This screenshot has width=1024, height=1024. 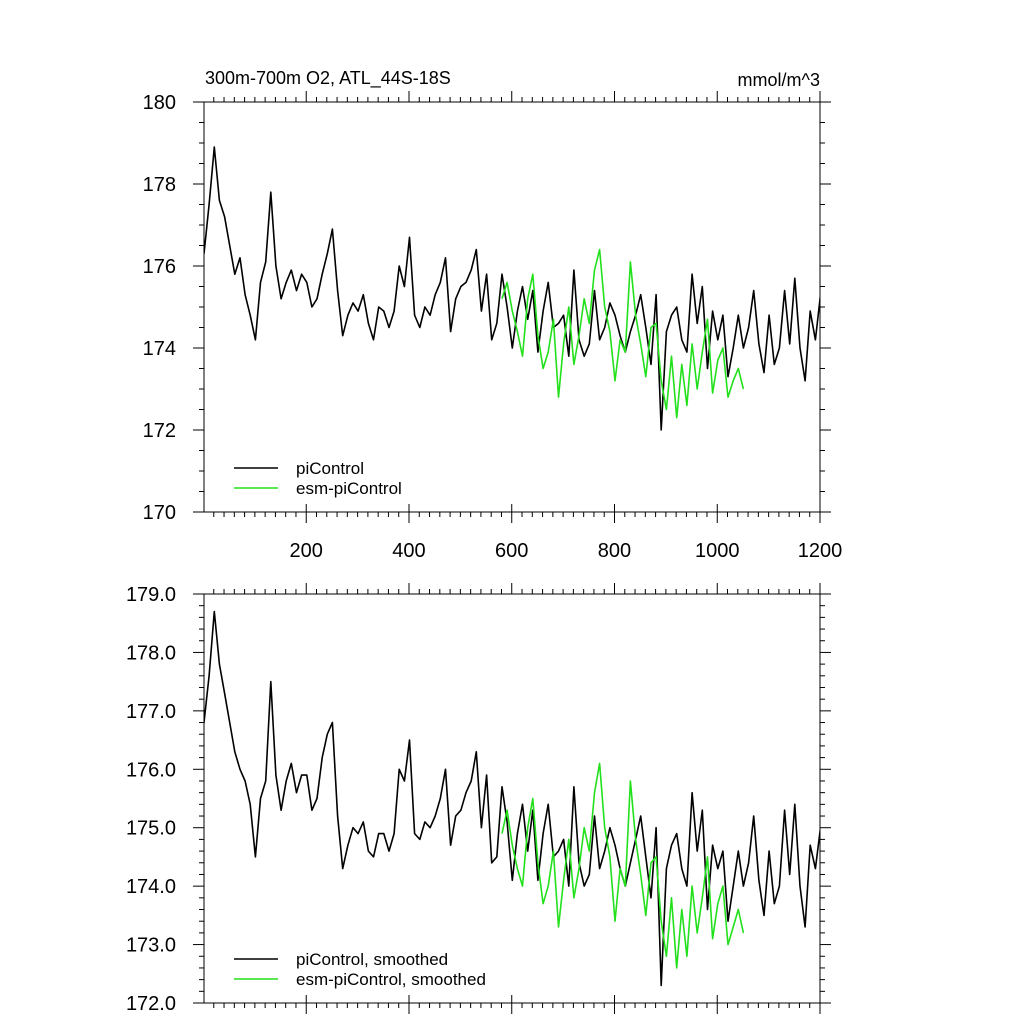 I want to click on y-tick-label: 174, so click(x=159, y=349).